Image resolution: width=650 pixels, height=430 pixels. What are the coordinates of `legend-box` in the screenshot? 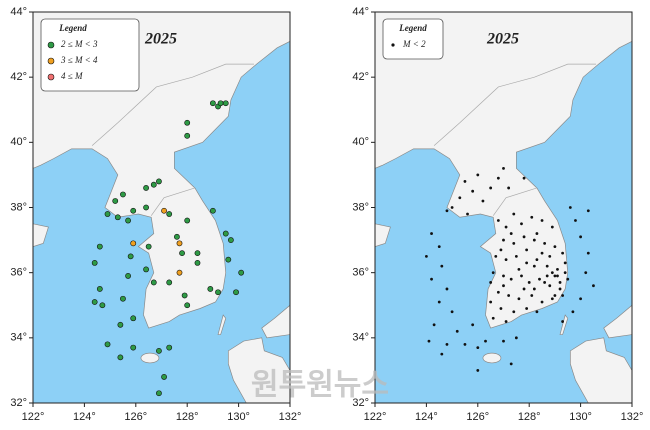 It's located at (90, 55).